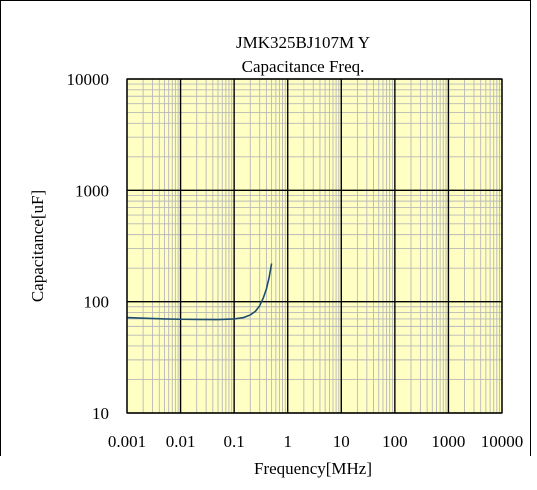  Describe the element at coordinates (88, 246) in the screenshot. I see `y-tick-labels: 10 100 1000 10000` at that location.